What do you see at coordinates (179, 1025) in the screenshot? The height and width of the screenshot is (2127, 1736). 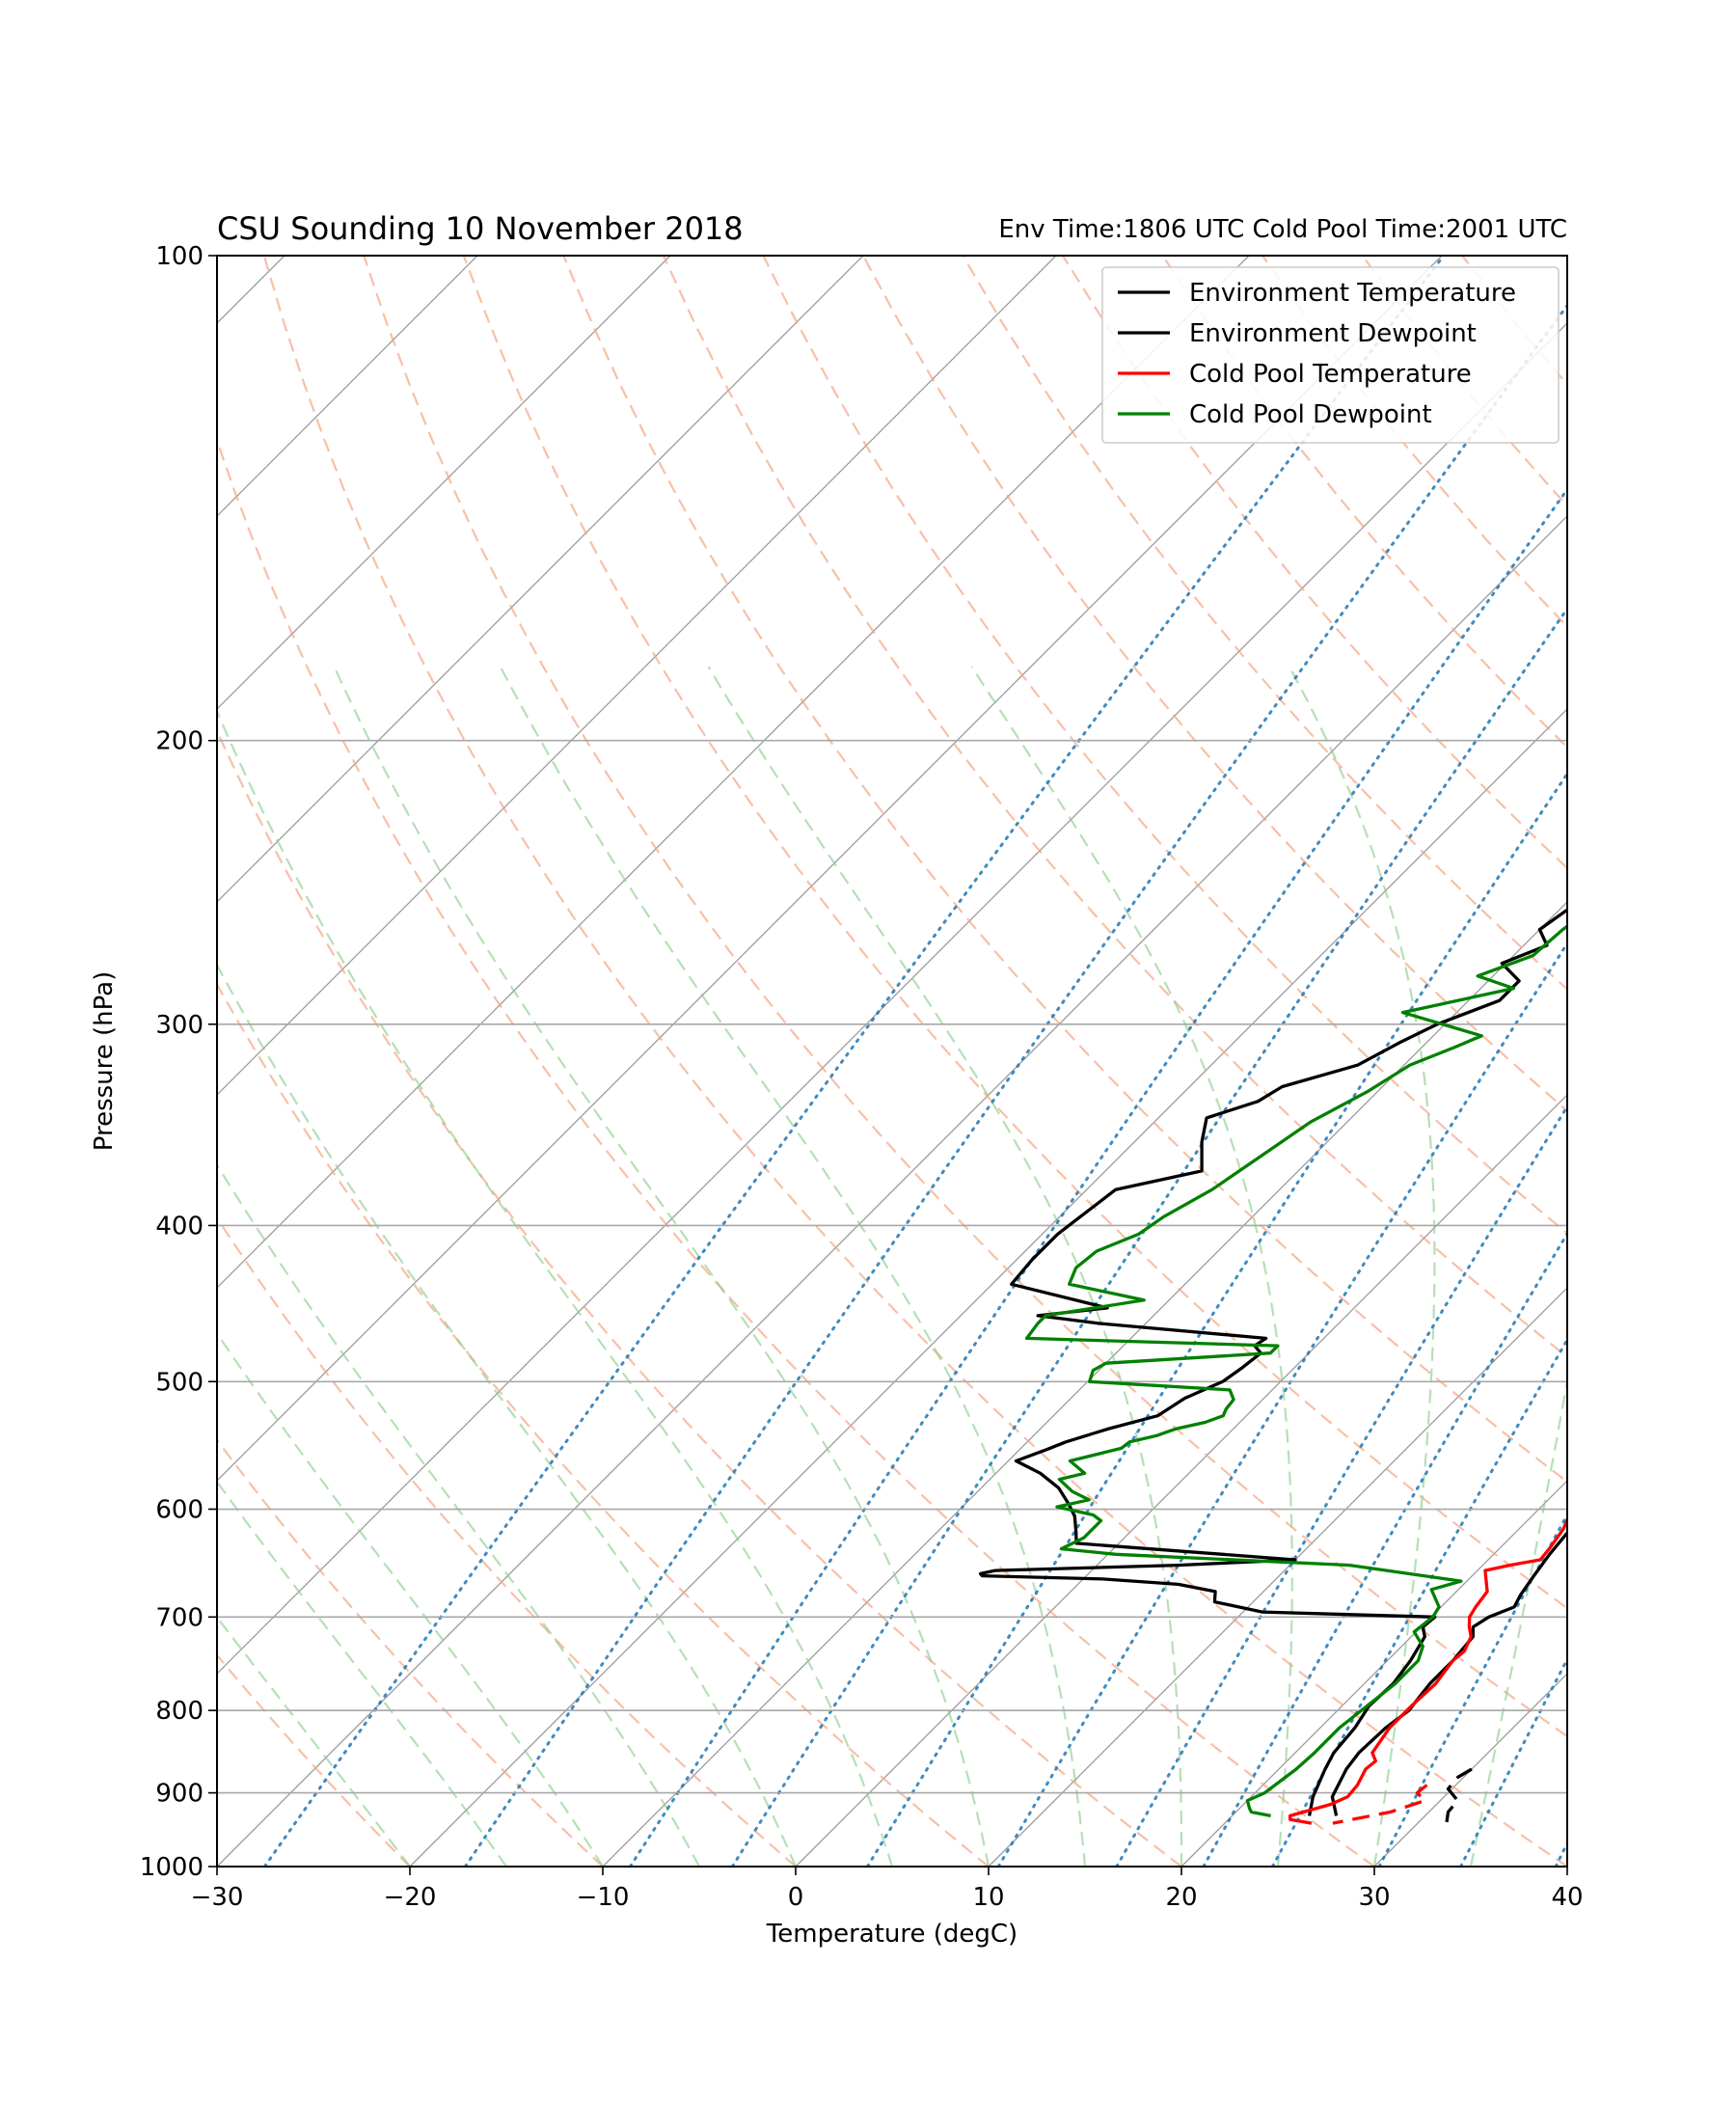 I see `y-tick-label: 300` at bounding box center [179, 1025].